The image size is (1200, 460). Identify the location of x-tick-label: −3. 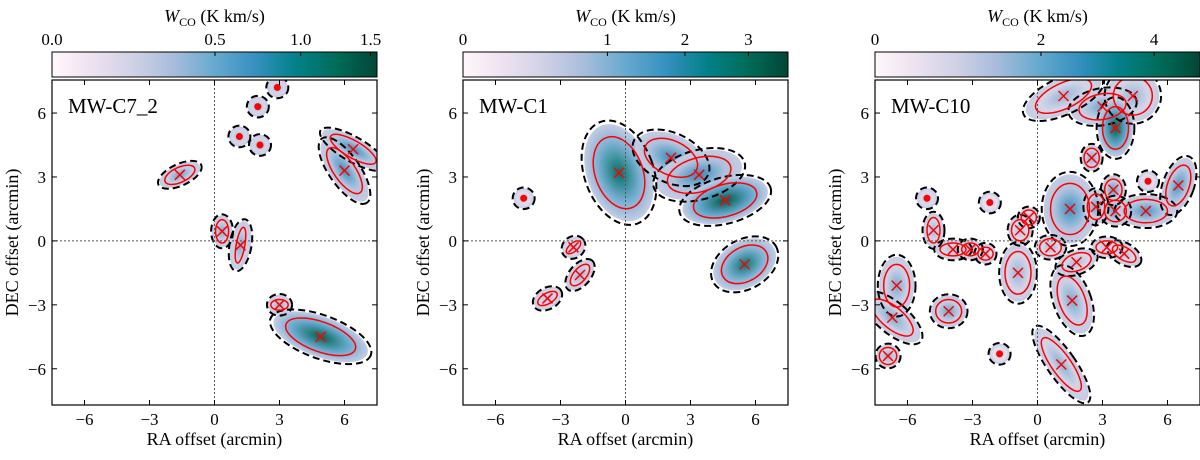
(972, 419).